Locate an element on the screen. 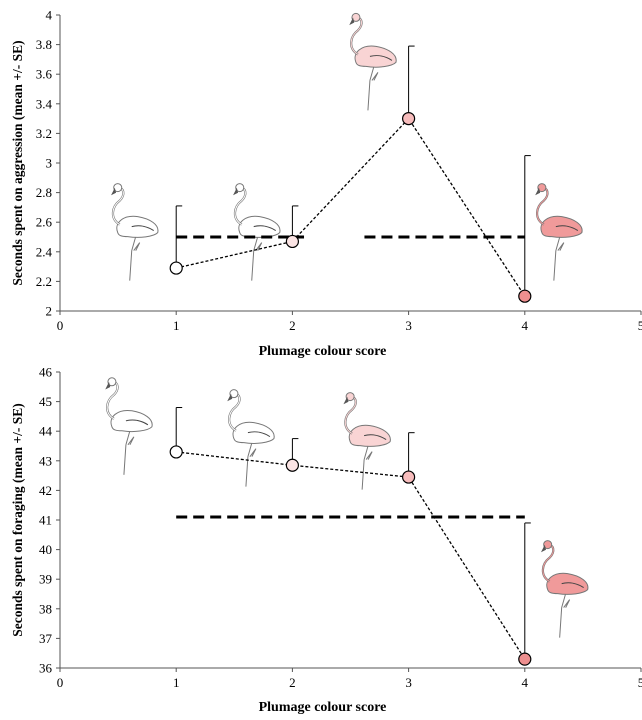  y-tick-label: 36 is located at coordinates (46, 668).